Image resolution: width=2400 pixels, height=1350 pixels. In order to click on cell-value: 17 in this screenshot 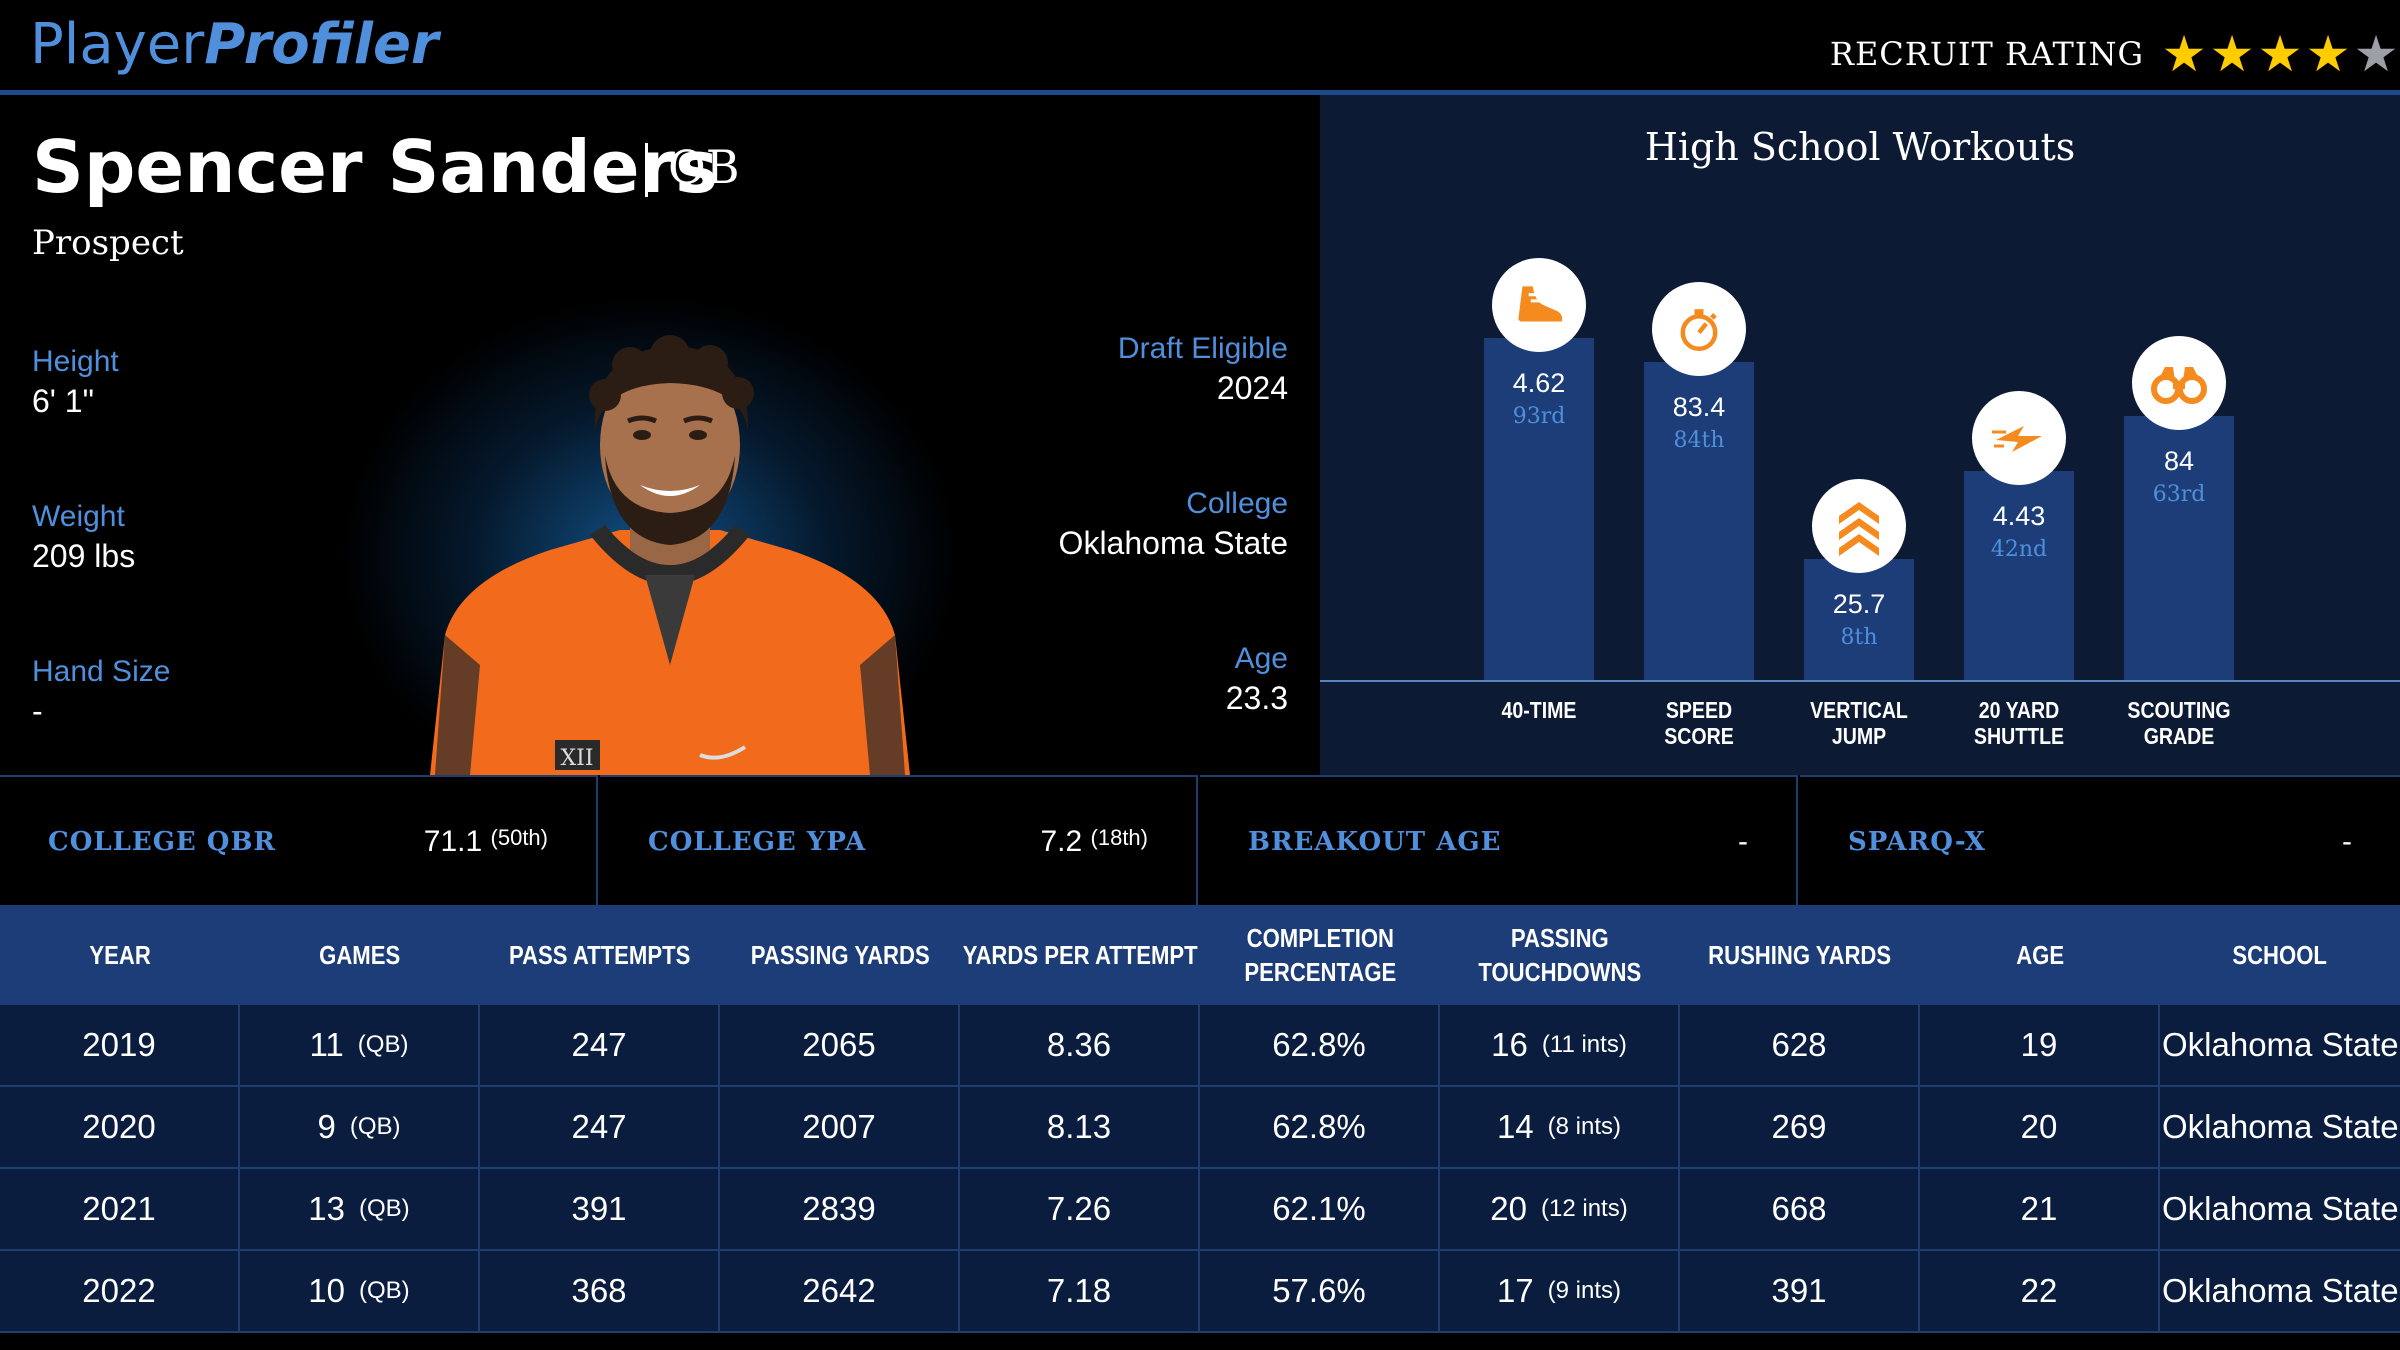, I will do `click(1515, 1290)`.